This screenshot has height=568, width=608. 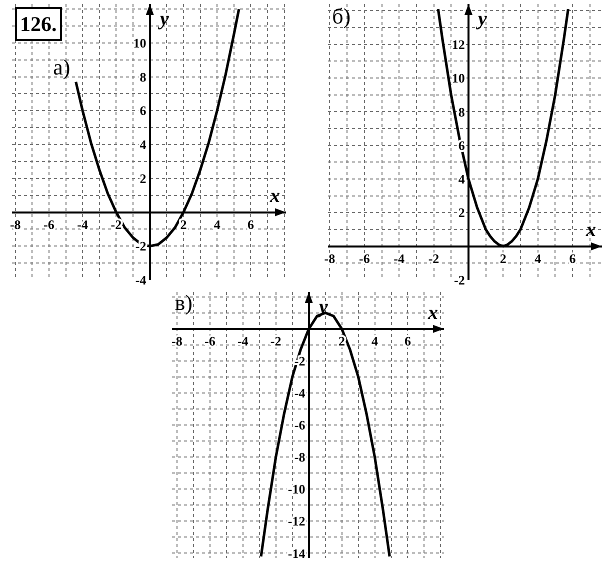 What do you see at coordinates (297, 553) in the screenshot?
I see `y-tick-label: -14` at bounding box center [297, 553].